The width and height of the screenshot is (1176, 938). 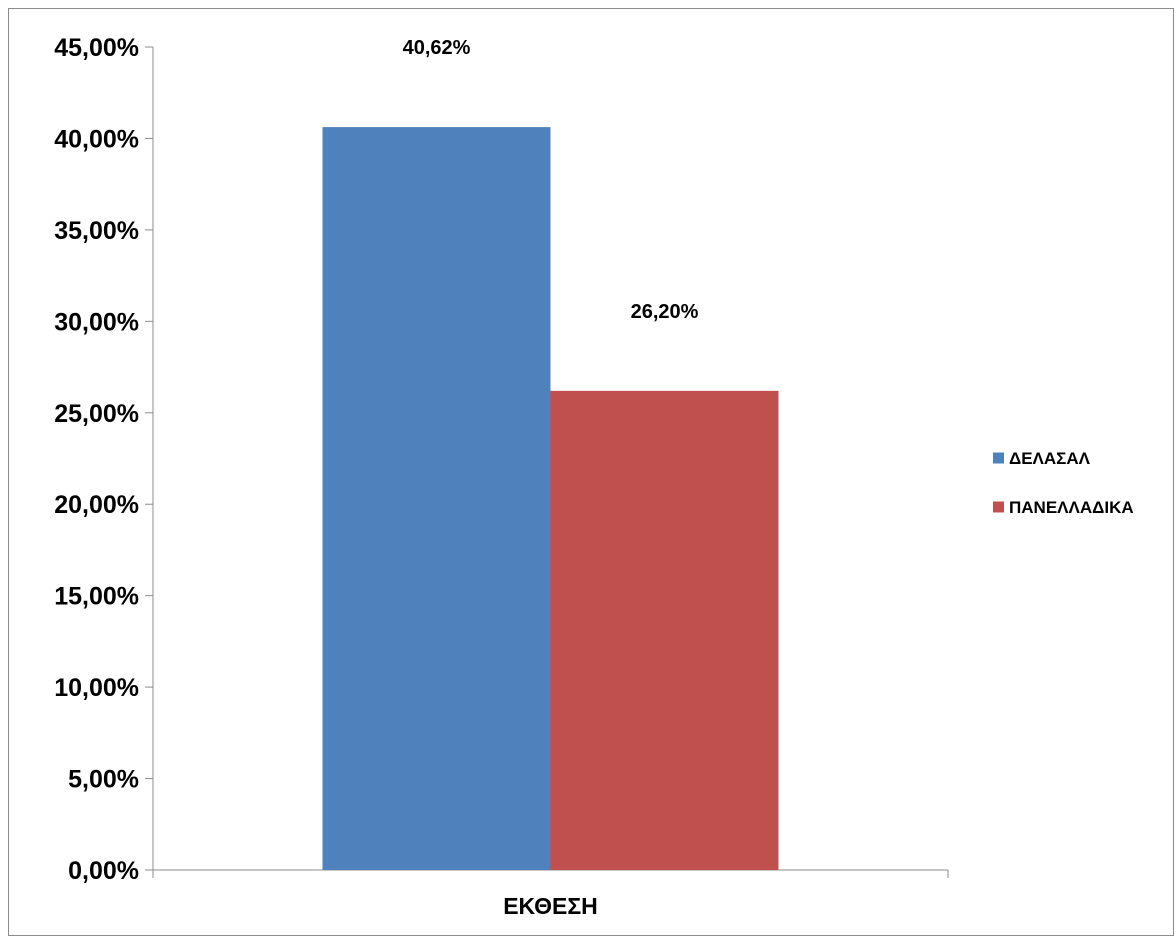 I want to click on y-tick-label: 35,00%, so click(x=96, y=231).